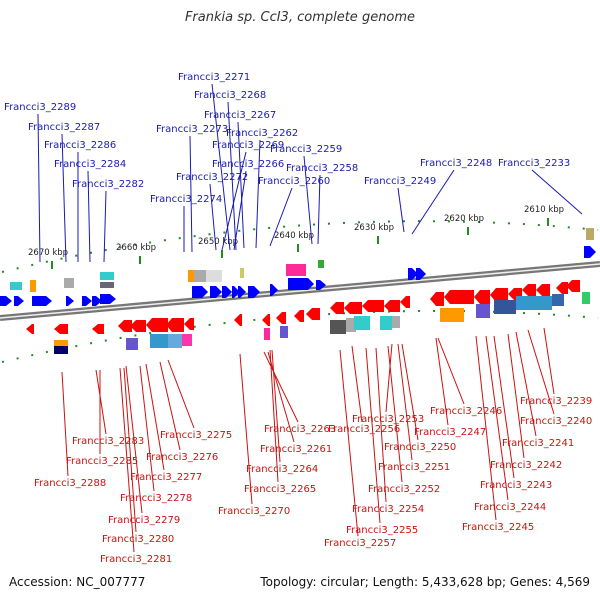 The height and width of the screenshot is (600, 600). I want to click on top-gene-label: Francci3_2286, so click(80, 145).